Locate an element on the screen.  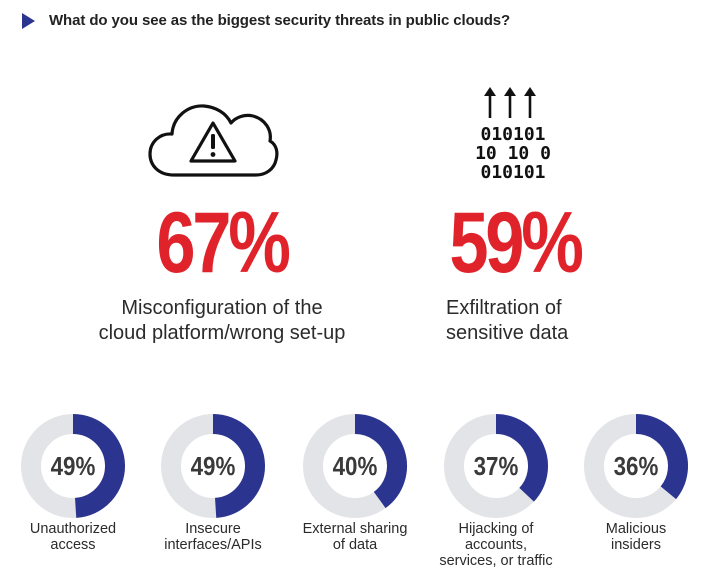
donut-category-label: Insecure interfaces/APIs is located at coordinates (213, 537).